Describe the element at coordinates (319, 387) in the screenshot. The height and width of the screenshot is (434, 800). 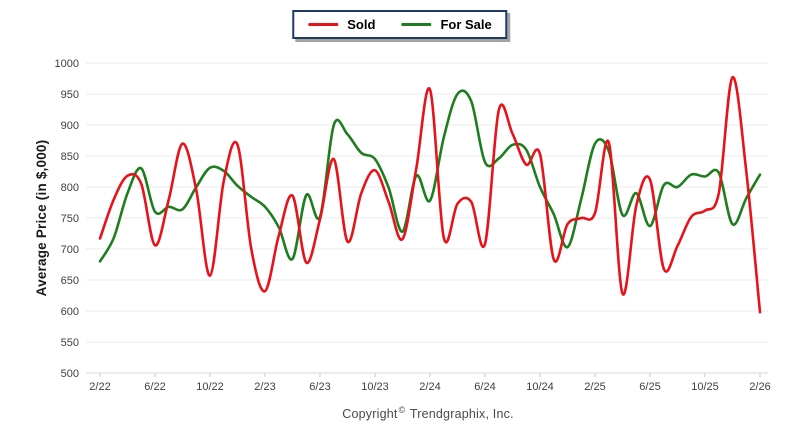
I see `svg-text: 6/23` at that location.